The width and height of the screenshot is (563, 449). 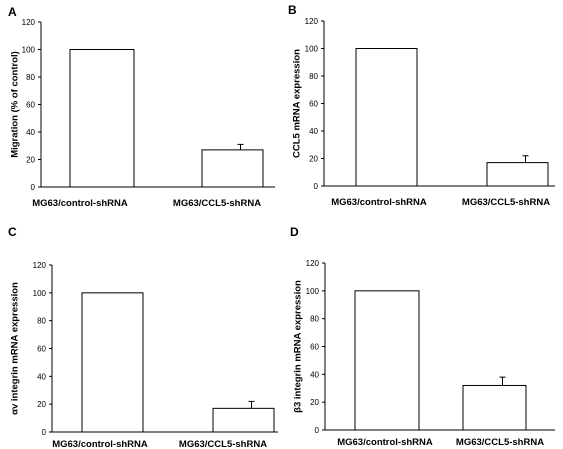 I want to click on y-axis-label: β3 integrin mRNA expression, so click(x=297, y=346).